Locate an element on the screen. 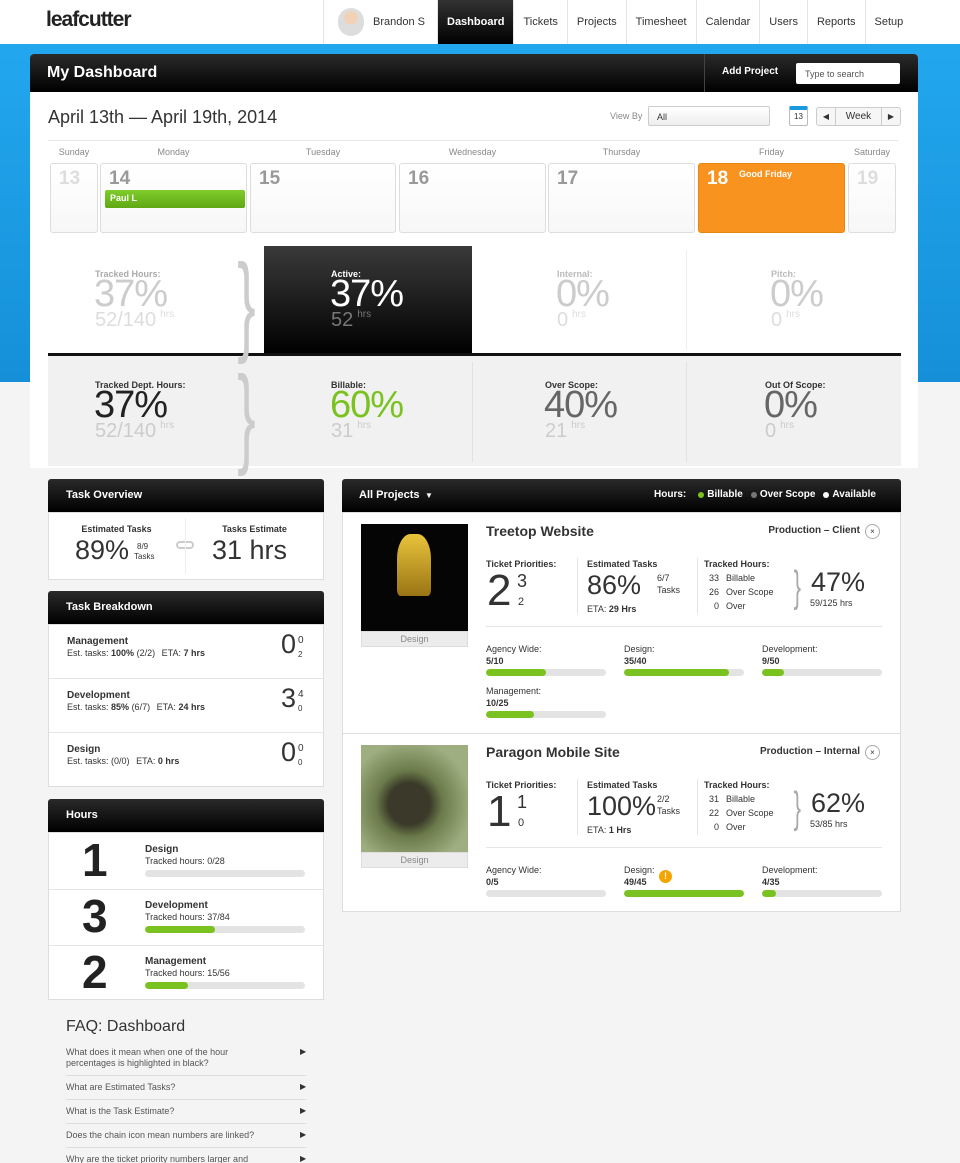 The height and width of the screenshot is (1163, 960). tracked-value: 22 is located at coordinates (713, 813).